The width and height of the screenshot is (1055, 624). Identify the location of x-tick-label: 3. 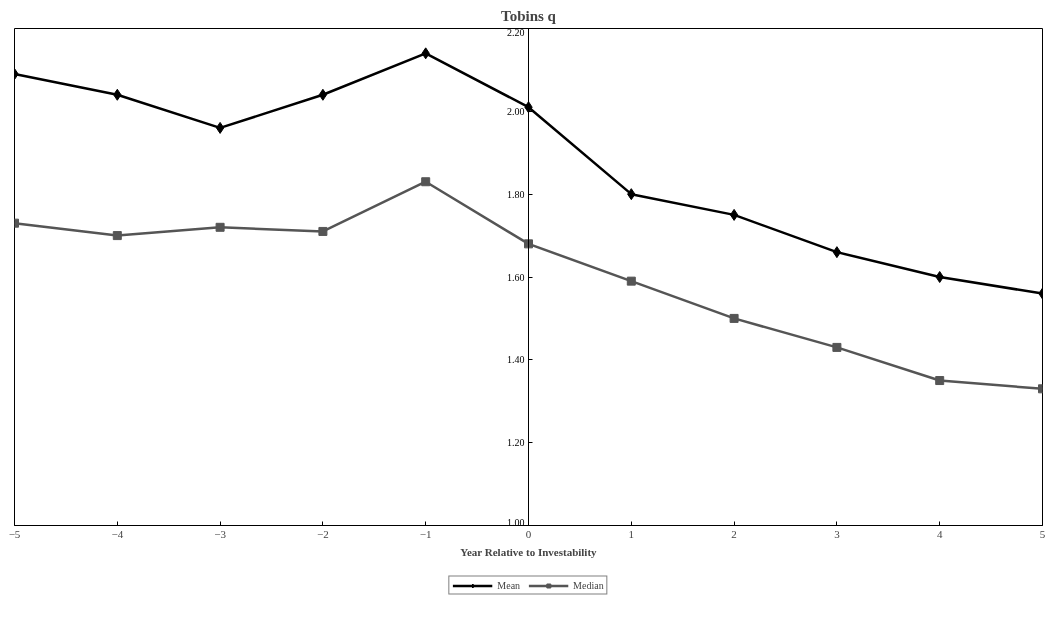
(837, 533).